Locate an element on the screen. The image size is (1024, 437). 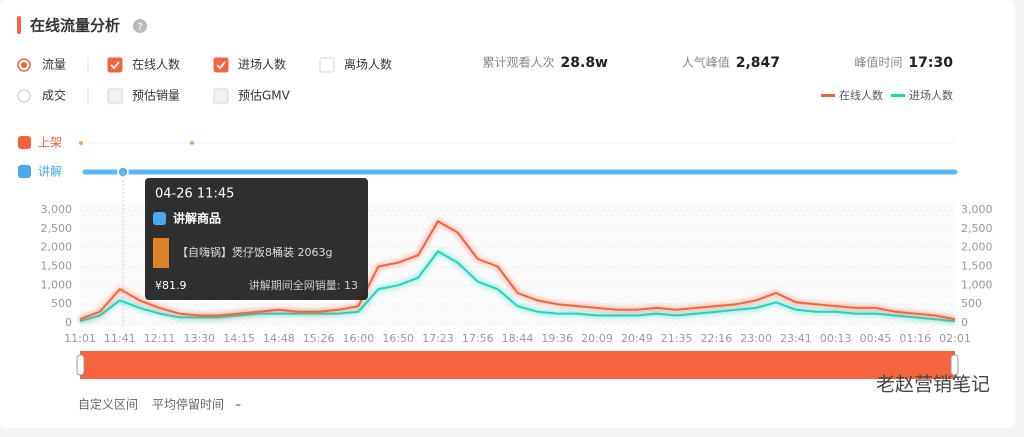
x-tick-label: 12:11 is located at coordinates (160, 338).